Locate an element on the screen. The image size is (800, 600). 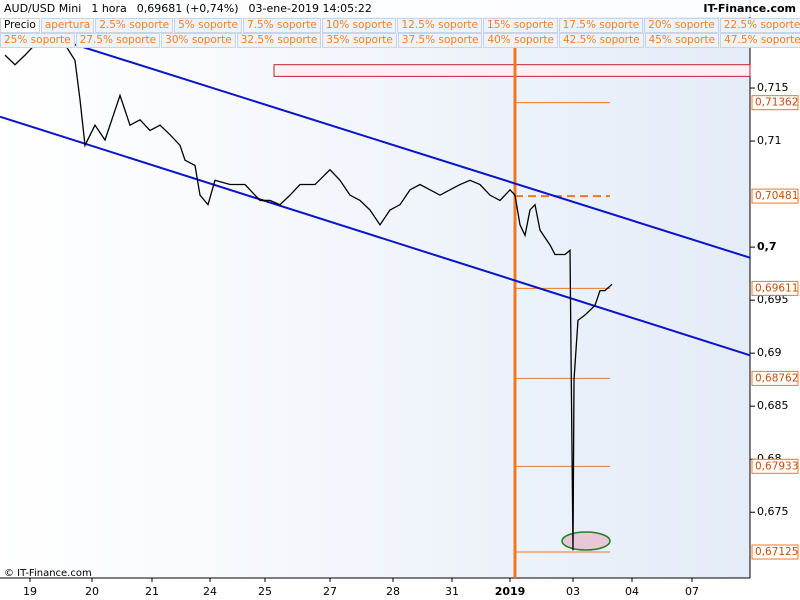
y-tick-label: 0,675 is located at coordinates (773, 511).